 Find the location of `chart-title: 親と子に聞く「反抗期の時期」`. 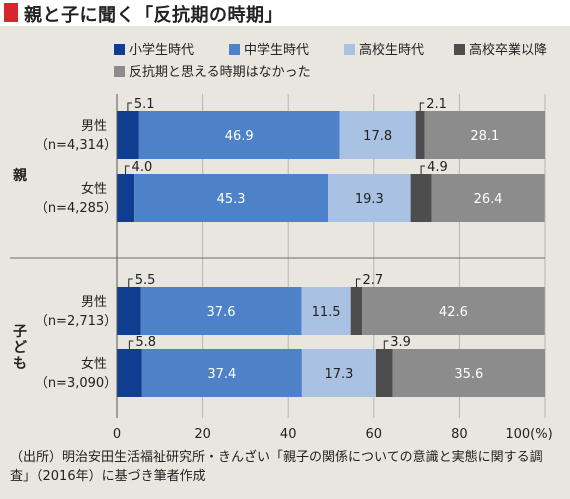

chart-title: 親と子に聞く「反抗期の時期」 is located at coordinates (153, 15).